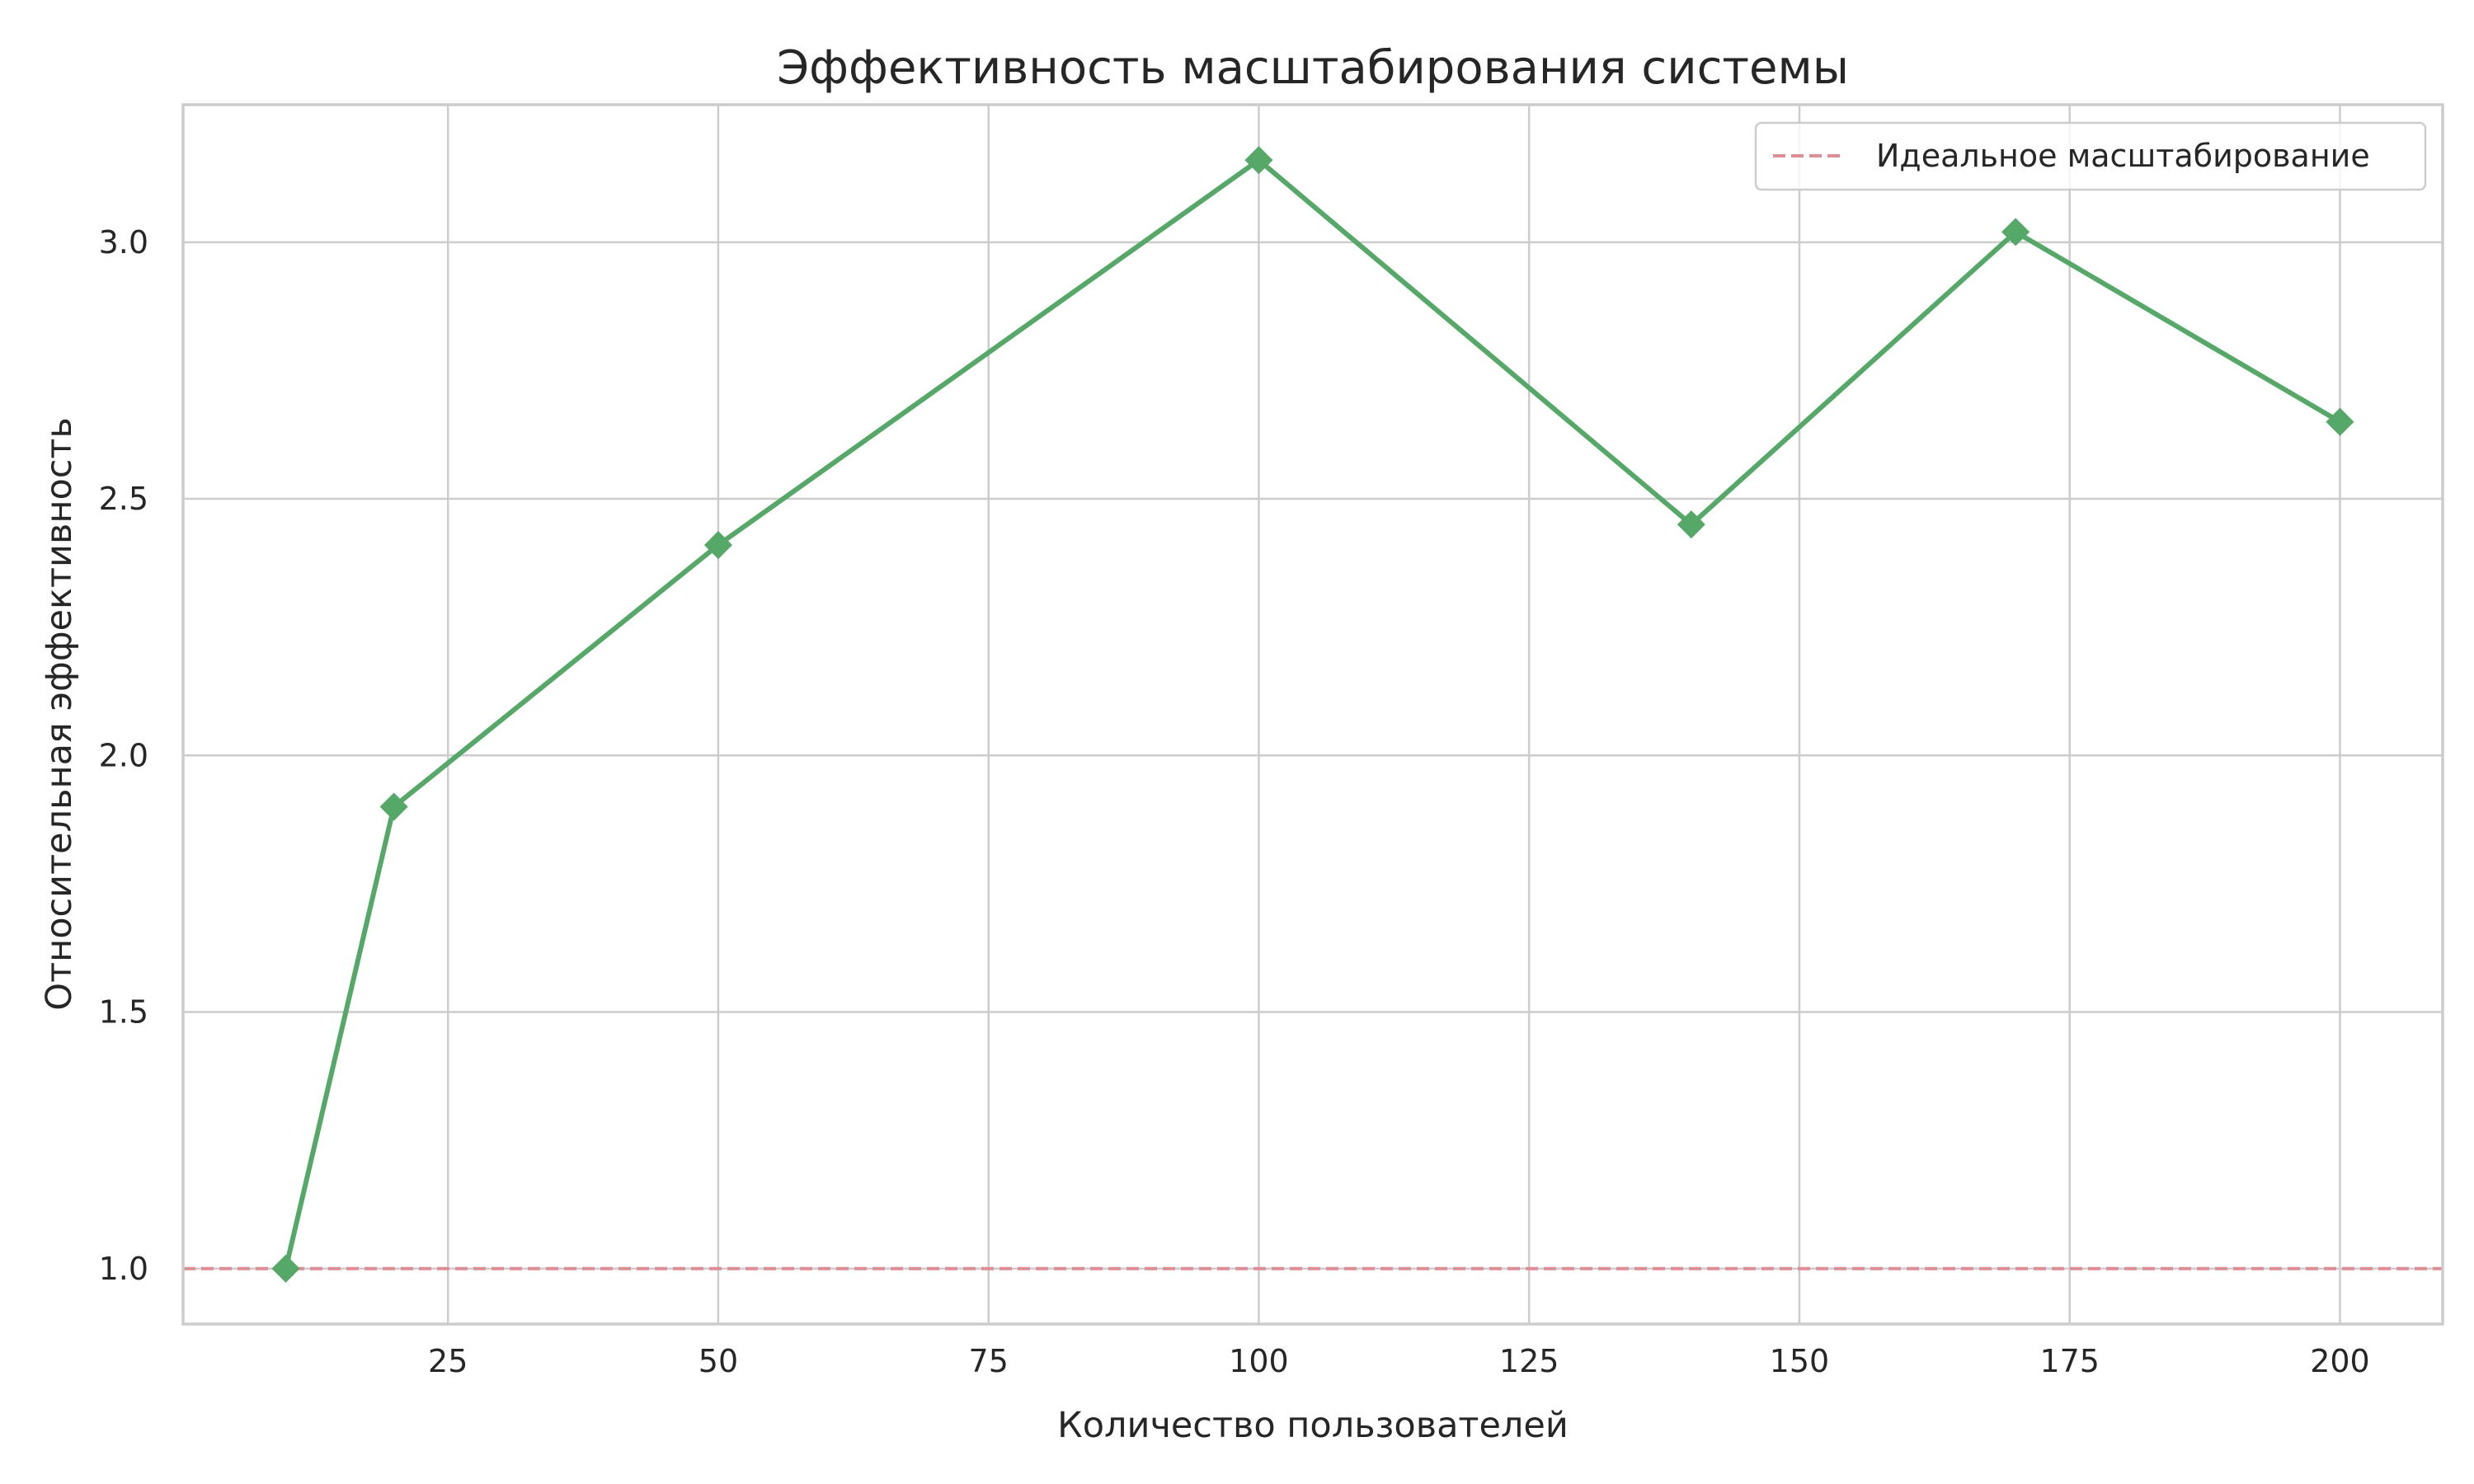  What do you see at coordinates (2069, 1361) in the screenshot?
I see `x-tick-label: 175` at bounding box center [2069, 1361].